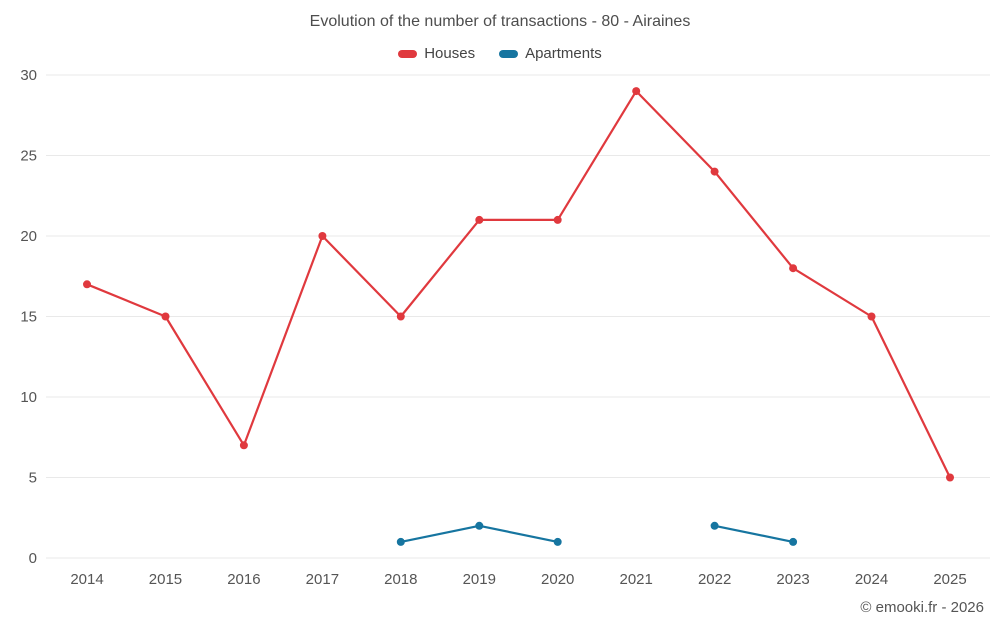  Describe the element at coordinates (450, 53) in the screenshot. I see `legend-label-houses: Houses` at that location.